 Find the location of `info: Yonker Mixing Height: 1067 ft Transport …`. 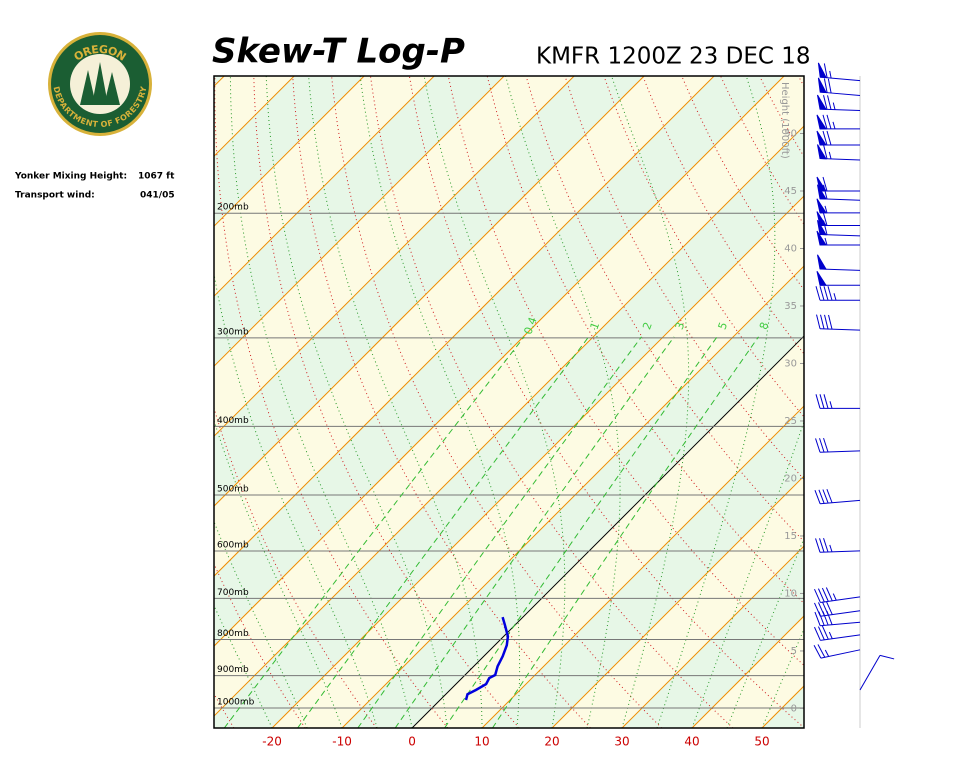

info: Yonker Mixing Height: 1067 ft Transport … is located at coordinates (94, 186).